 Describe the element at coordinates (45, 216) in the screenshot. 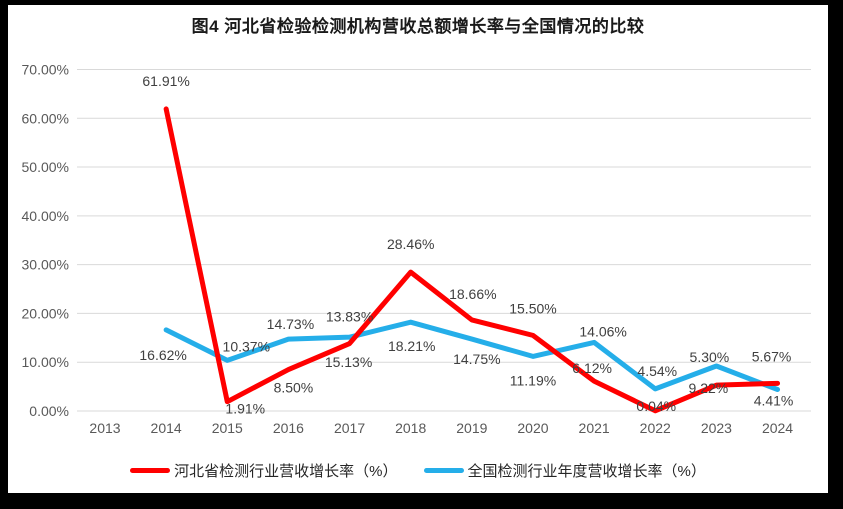

I see `y-axis-tick-label: 40.00%` at that location.